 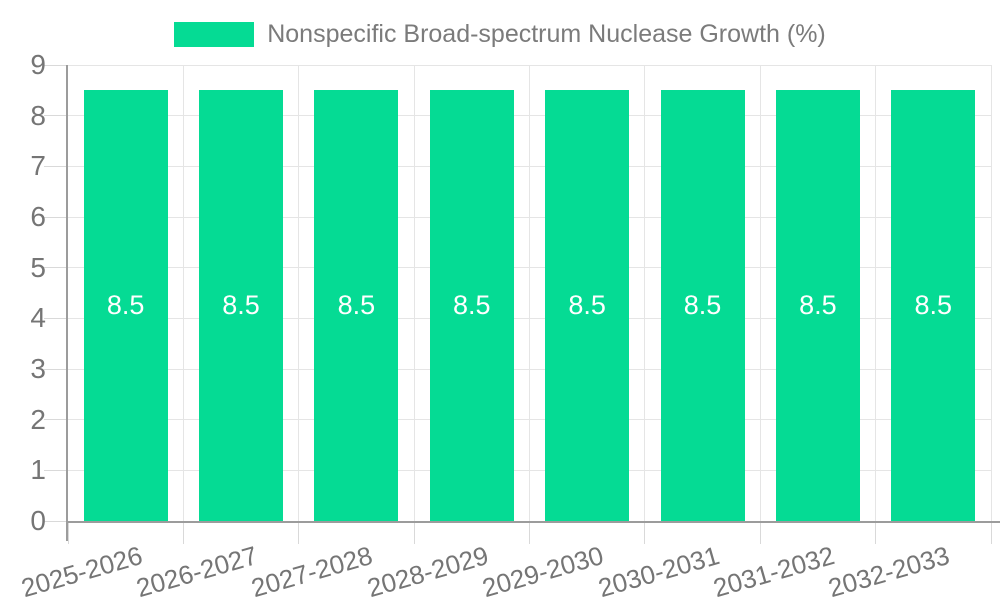 What do you see at coordinates (427, 570) in the screenshot?
I see `x-axis-label: 2028-2029` at bounding box center [427, 570].